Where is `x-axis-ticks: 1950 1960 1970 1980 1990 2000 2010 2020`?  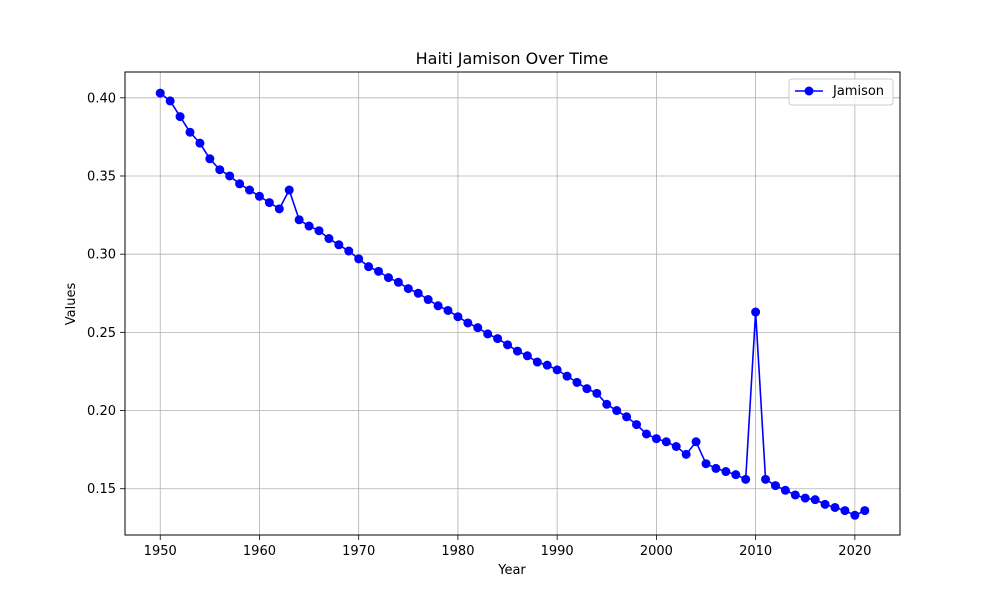
x-axis-ticks: 1950 1960 1970 1980 1990 2000 2010 2020 is located at coordinates (507, 547).